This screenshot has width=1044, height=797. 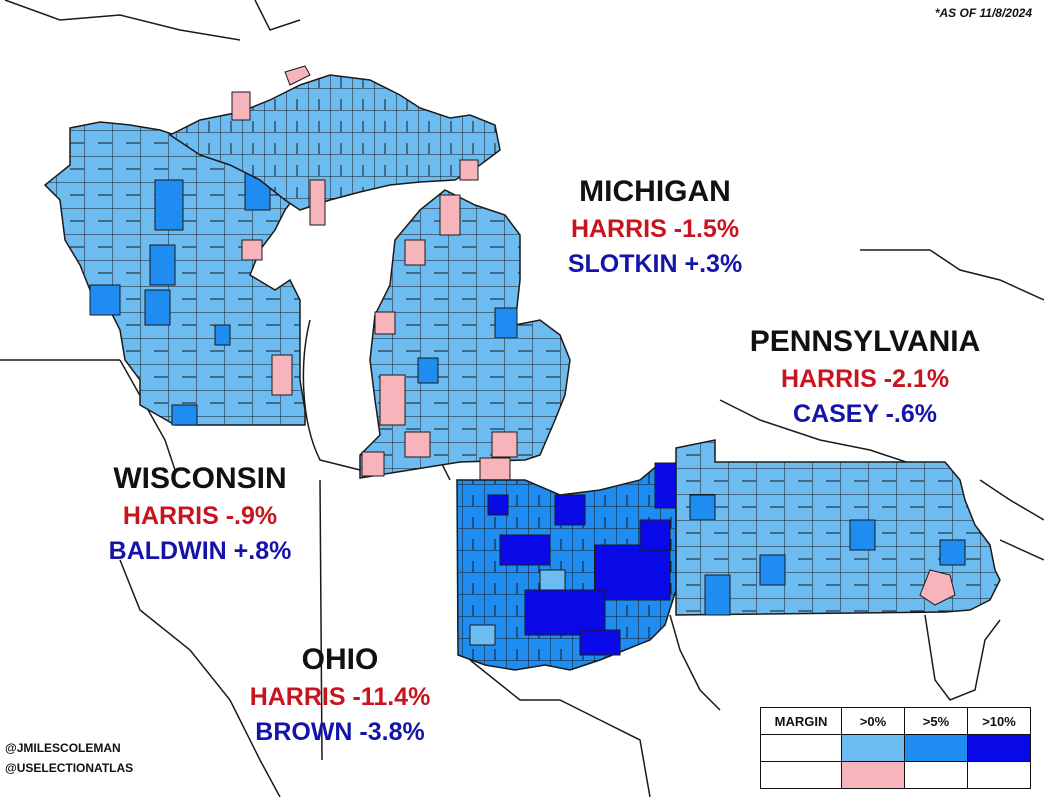 What do you see at coordinates (983, 13) in the screenshot?
I see `as-of-date: *AS OF 11/8/2024` at bounding box center [983, 13].